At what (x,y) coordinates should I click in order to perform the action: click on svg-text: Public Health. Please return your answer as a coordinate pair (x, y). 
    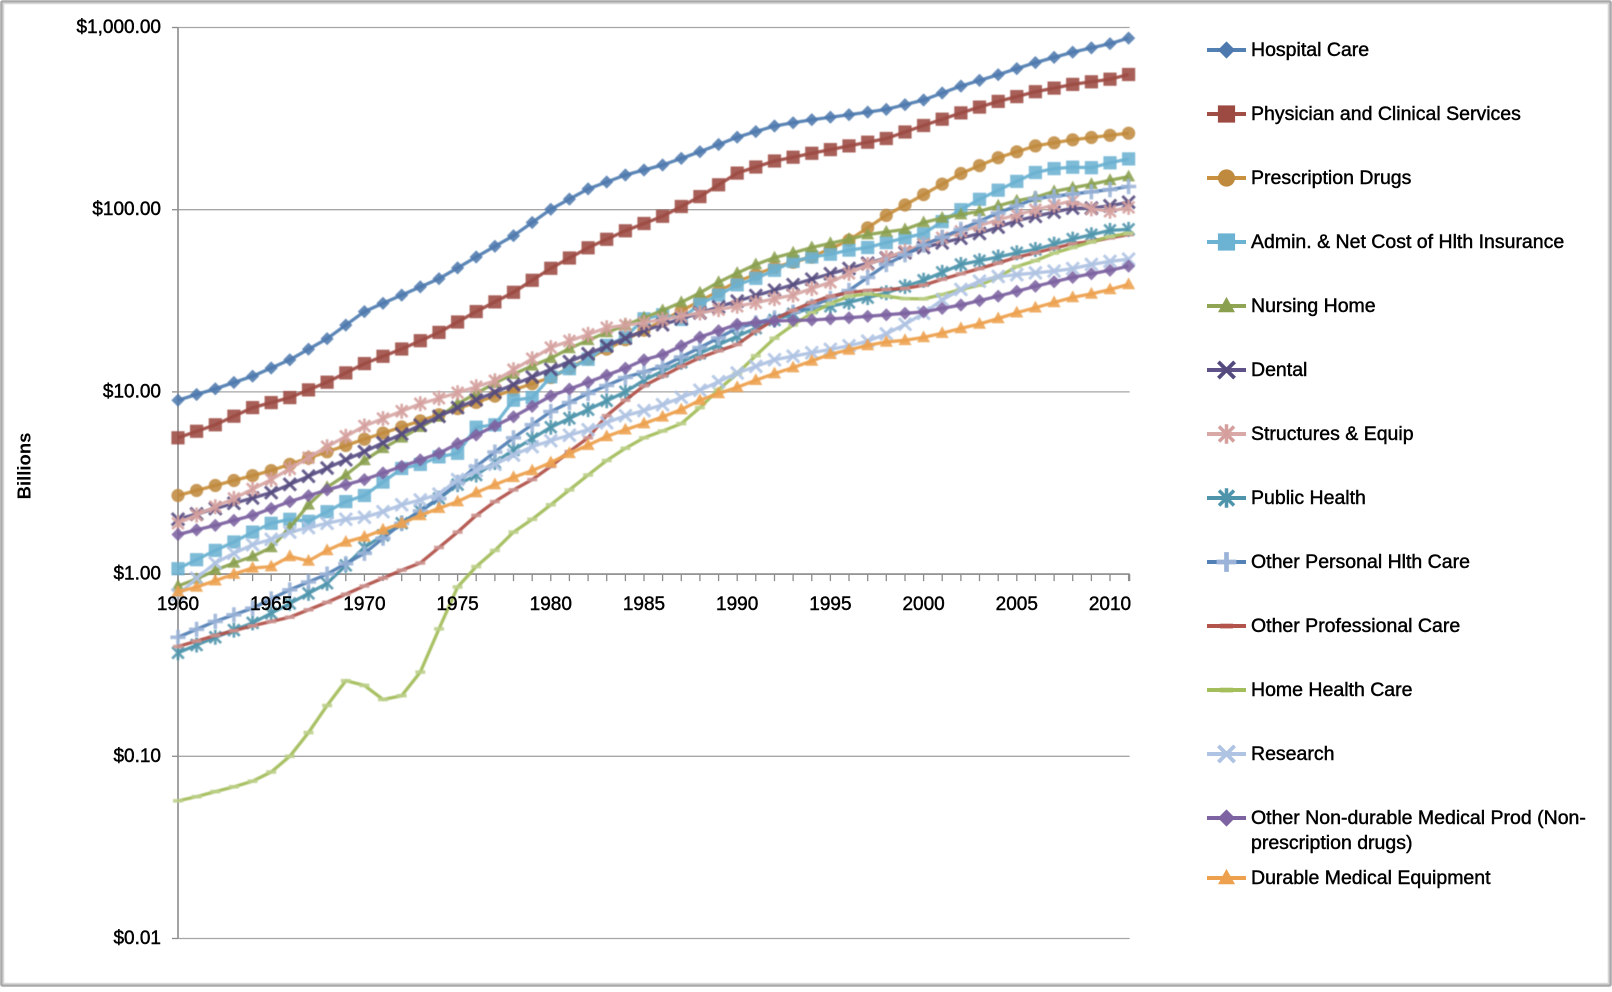
    Looking at the image, I should click on (1308, 498).